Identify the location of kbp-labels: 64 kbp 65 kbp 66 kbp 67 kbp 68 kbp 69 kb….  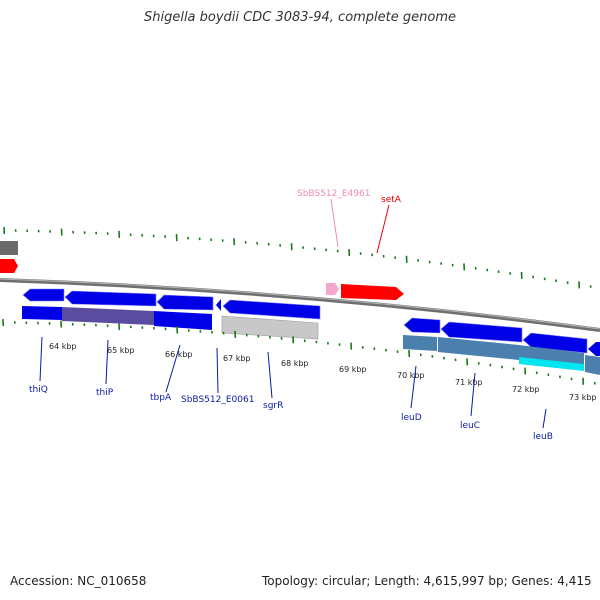
(323, 372).